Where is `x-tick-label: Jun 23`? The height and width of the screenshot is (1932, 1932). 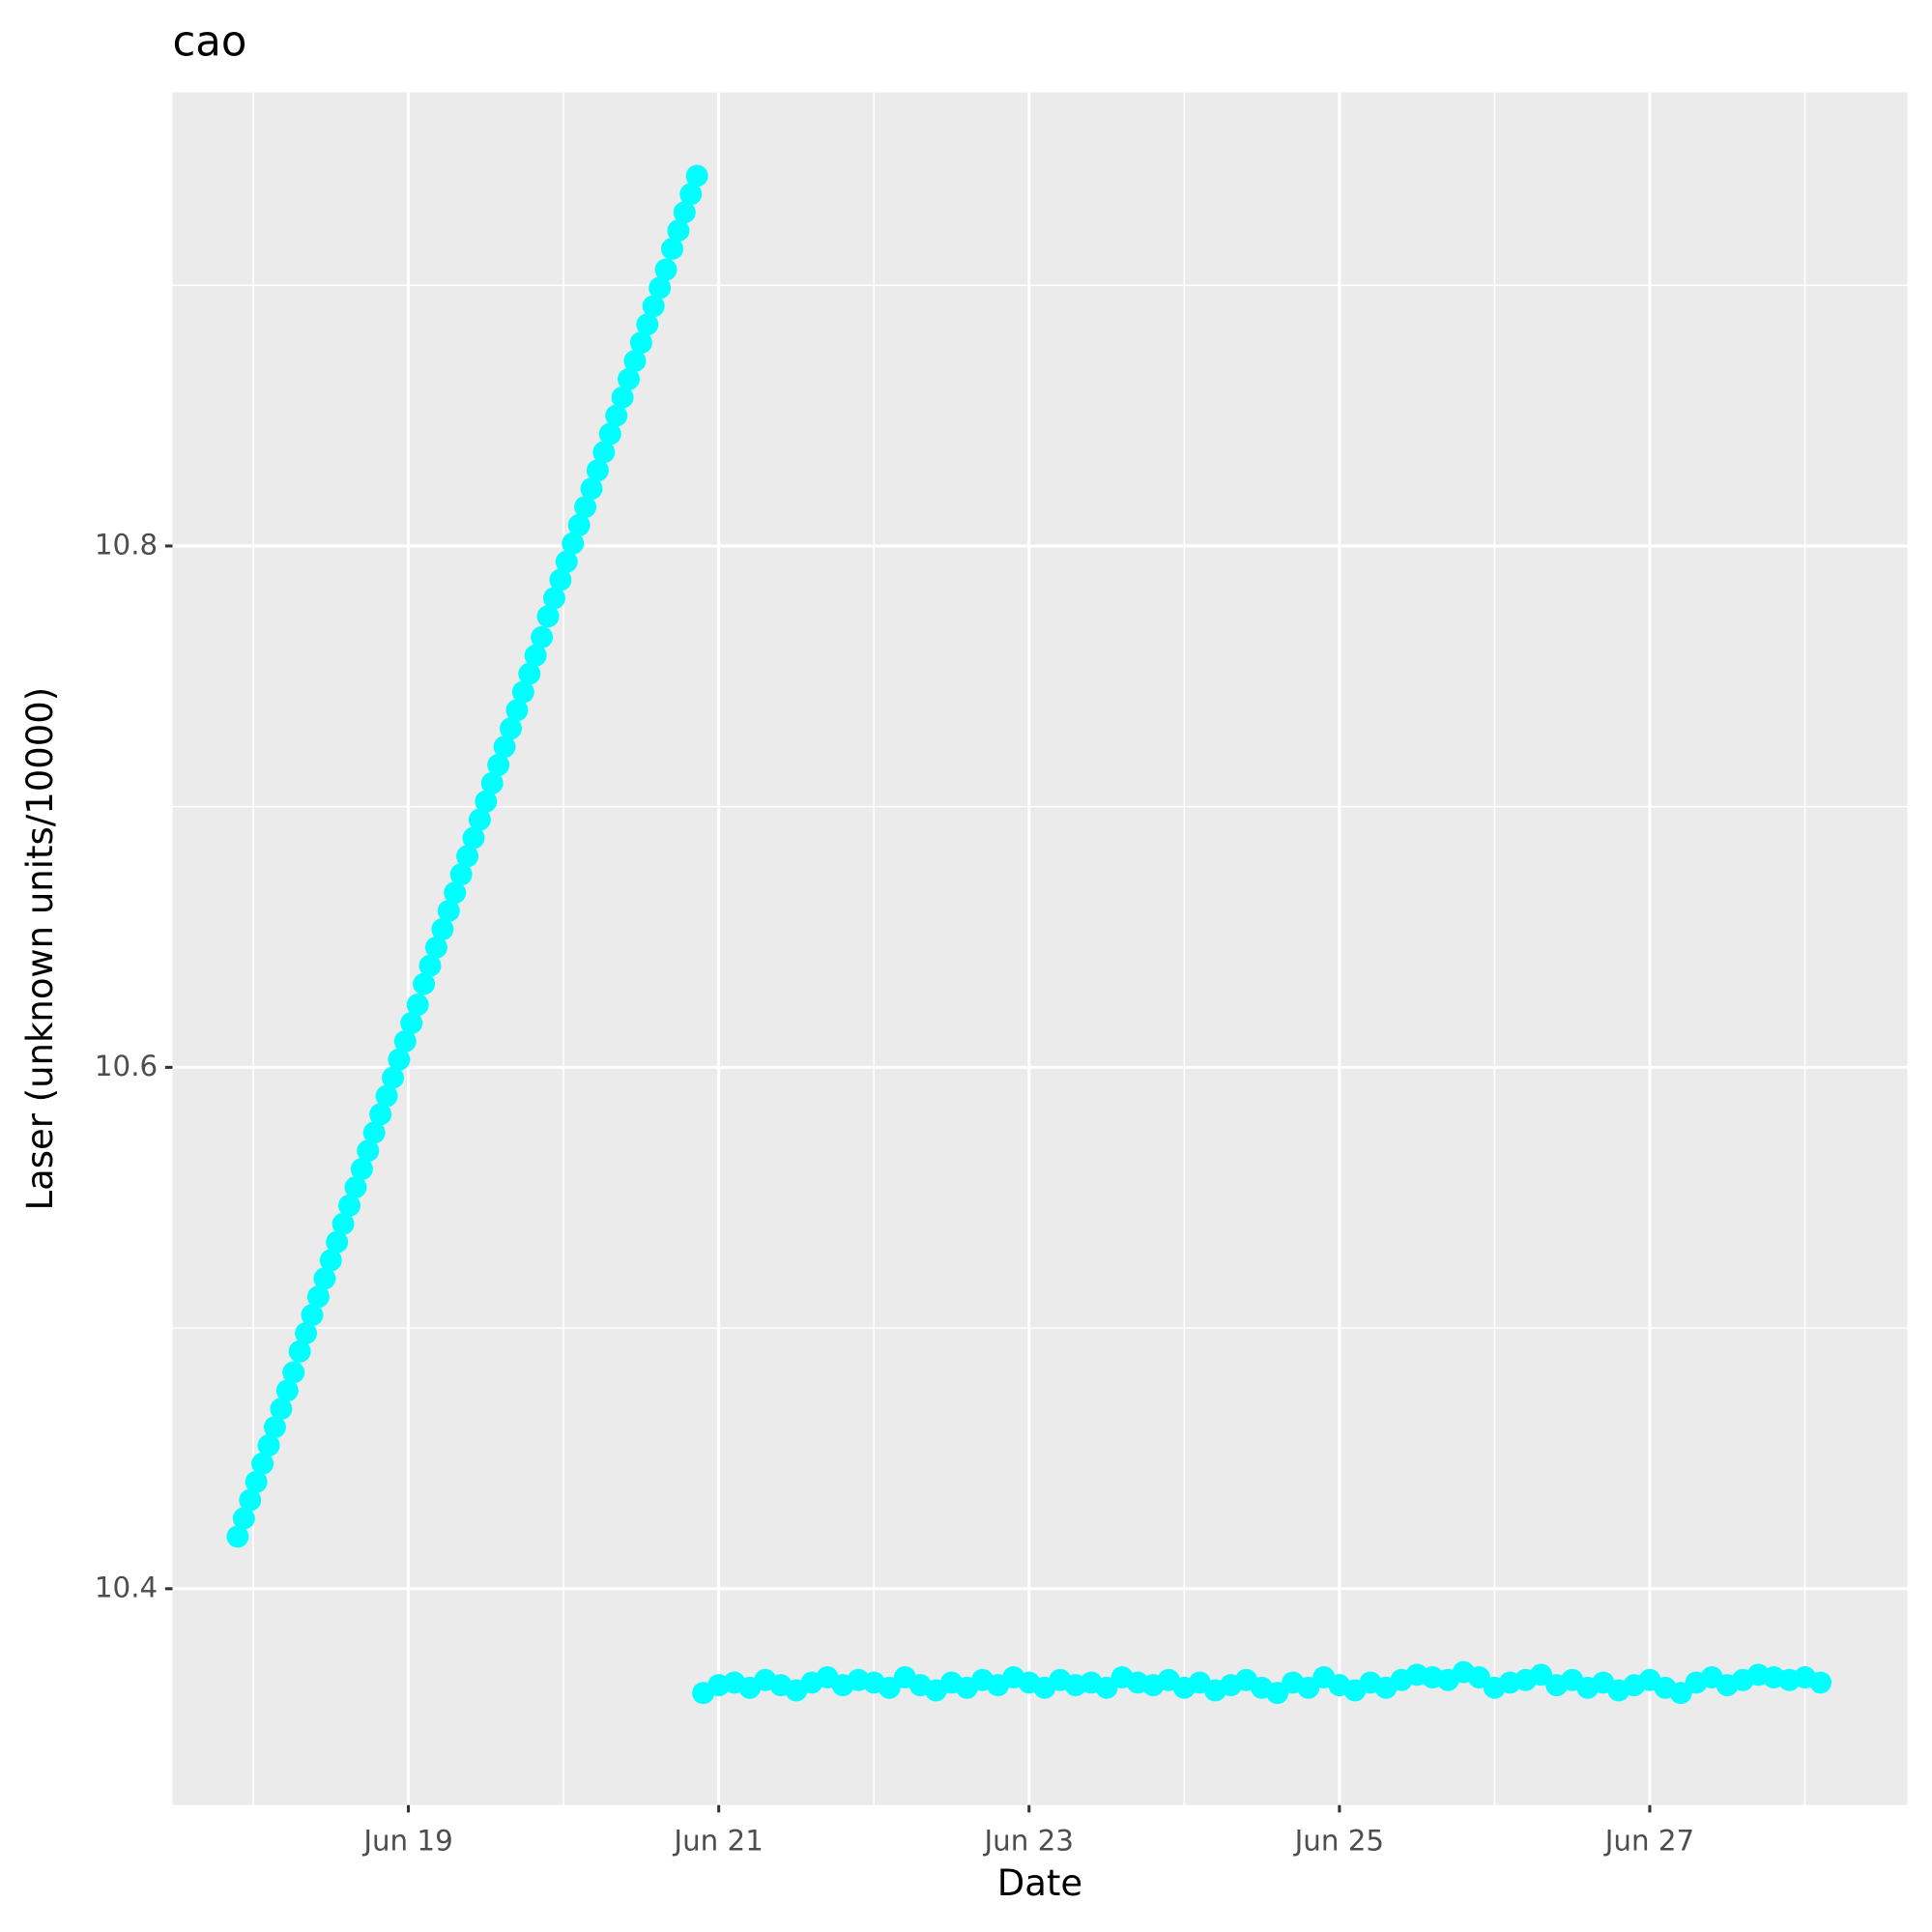 x-tick-label: Jun 23 is located at coordinates (1028, 1840).